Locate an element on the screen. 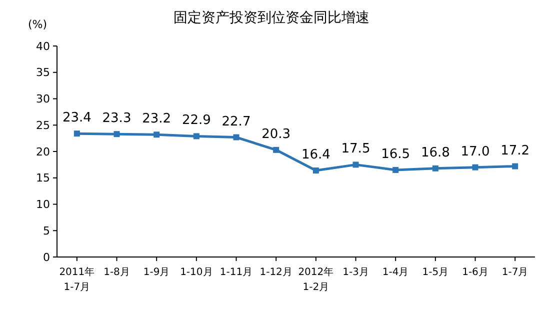 This screenshot has width=543, height=331. x-tick-label: 1-11月 is located at coordinates (236, 272).